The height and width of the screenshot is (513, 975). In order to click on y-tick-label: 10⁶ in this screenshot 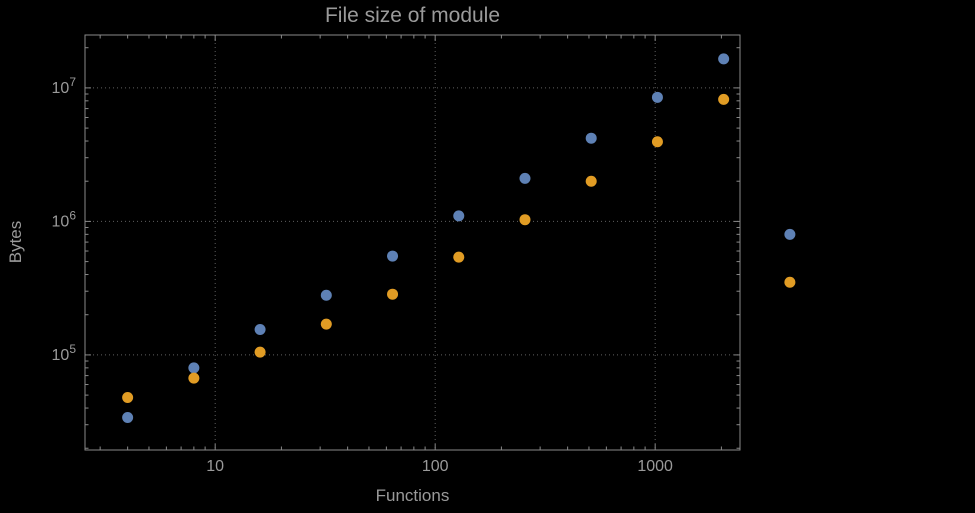, I will do `click(64, 219)`.